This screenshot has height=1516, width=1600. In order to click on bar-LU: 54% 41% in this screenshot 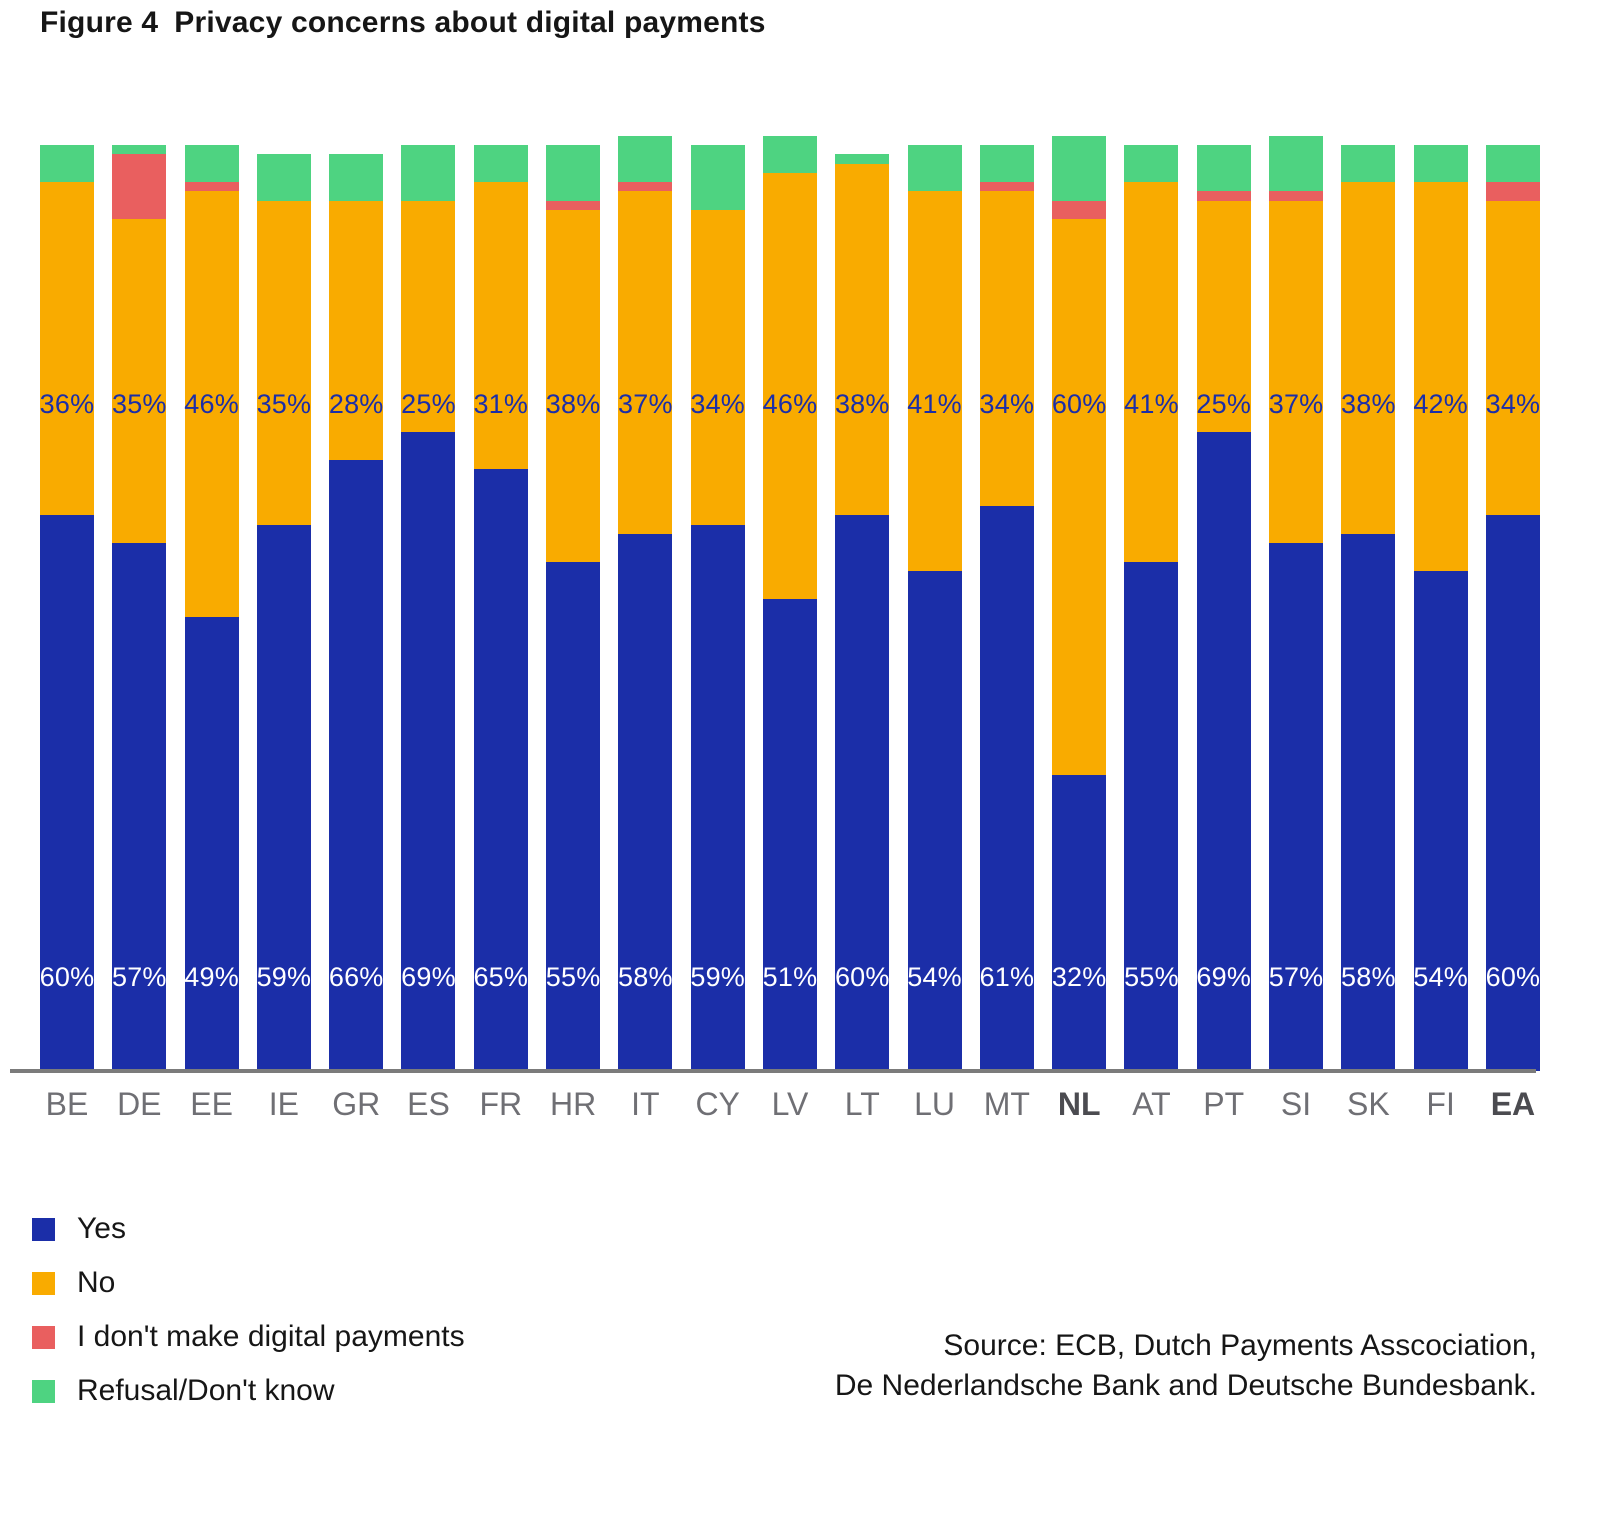, I will do `click(934, 608)`.